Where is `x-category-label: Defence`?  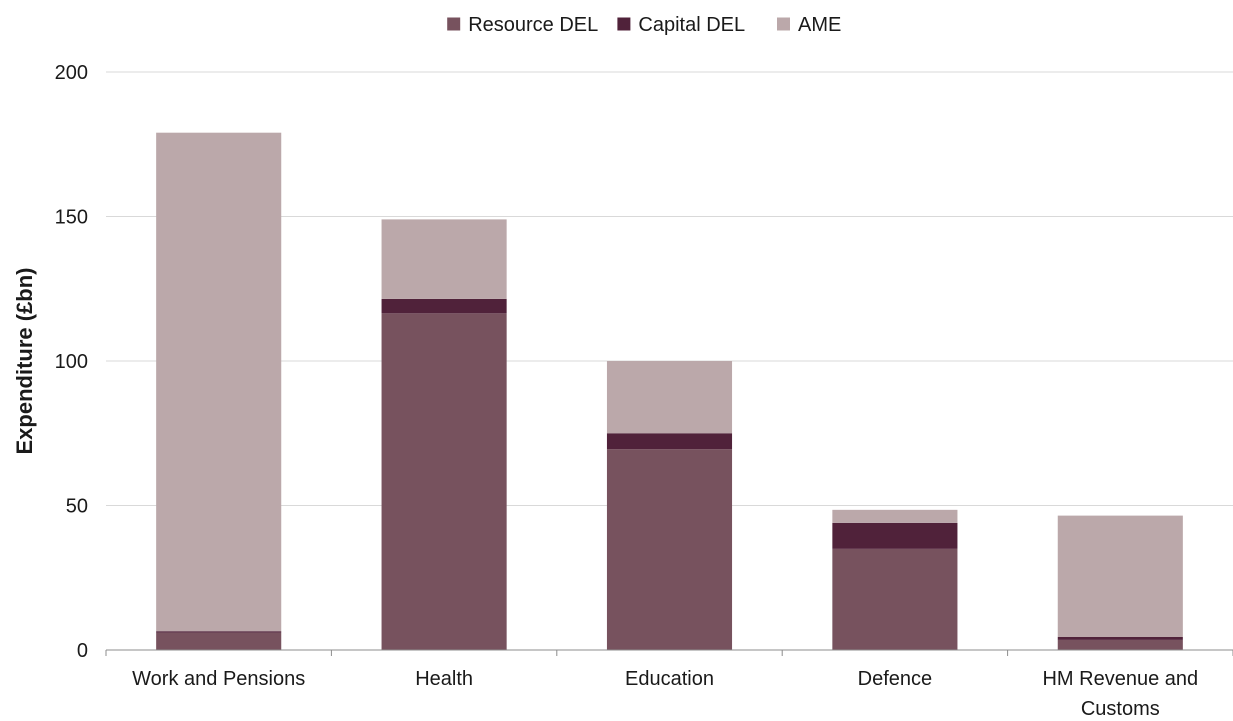 x-category-label: Defence is located at coordinates (895, 679).